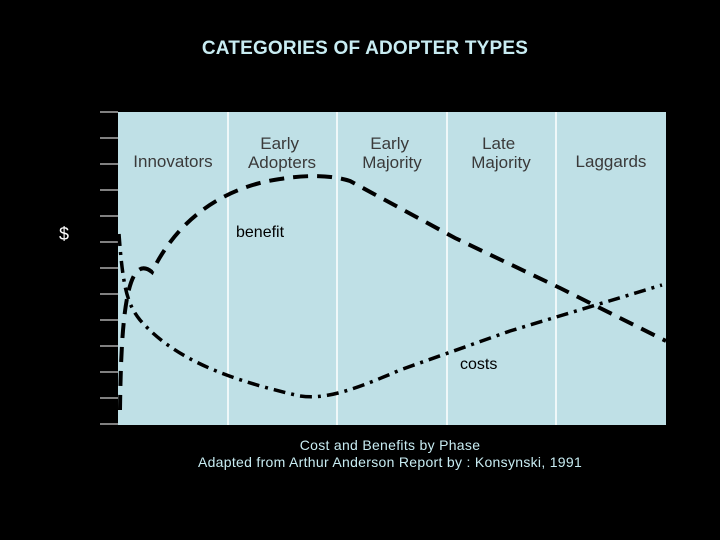  I want to click on phase-label-laggards: Laggards, so click(611, 161).